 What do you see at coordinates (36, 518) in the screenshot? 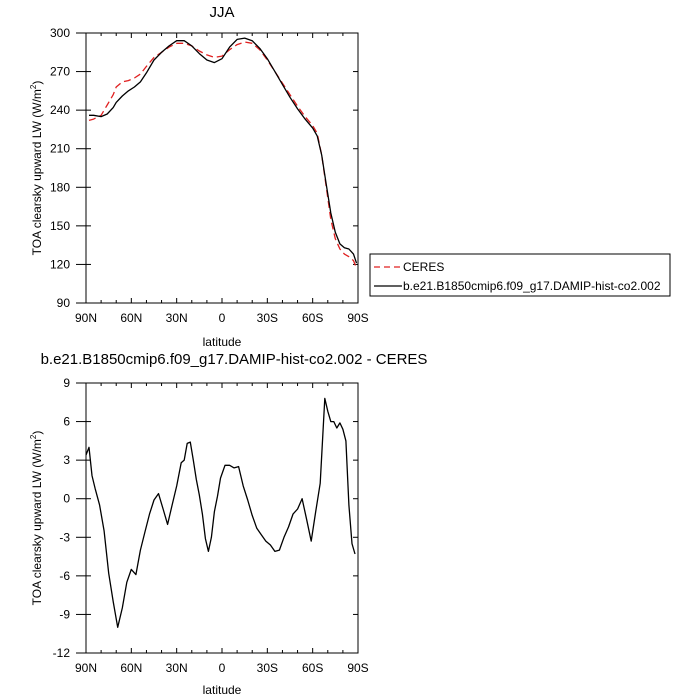
I see `bottom-y-axis-label: TOA clearsky upward LW (W/m2)` at bounding box center [36, 518].